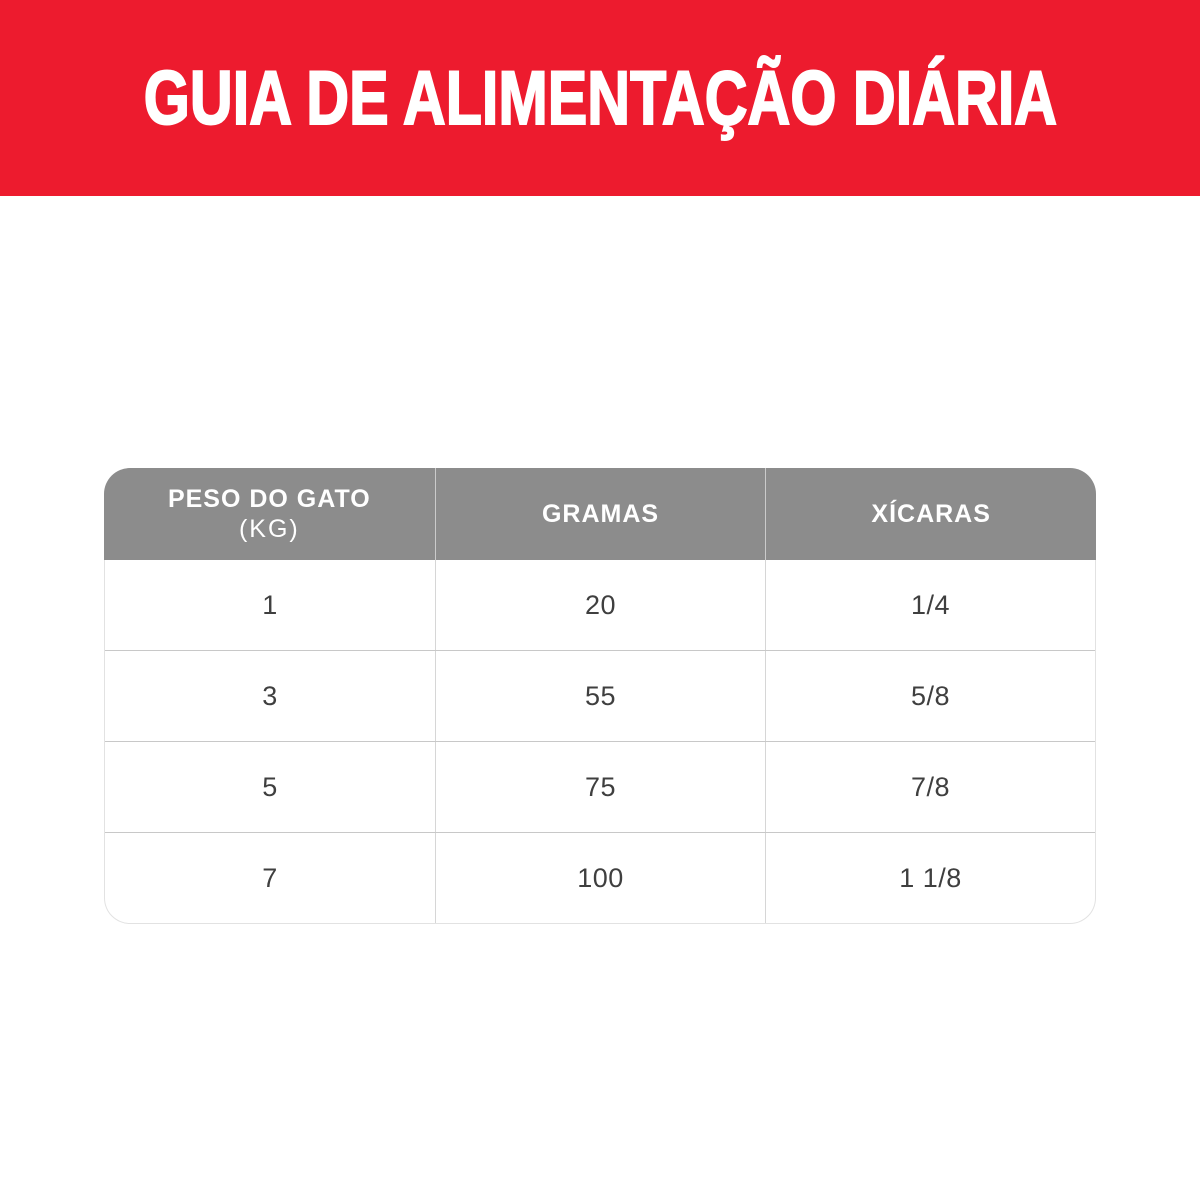 Image resolution: width=1200 pixels, height=1200 pixels. I want to click on cell-peso: 5, so click(270, 786).